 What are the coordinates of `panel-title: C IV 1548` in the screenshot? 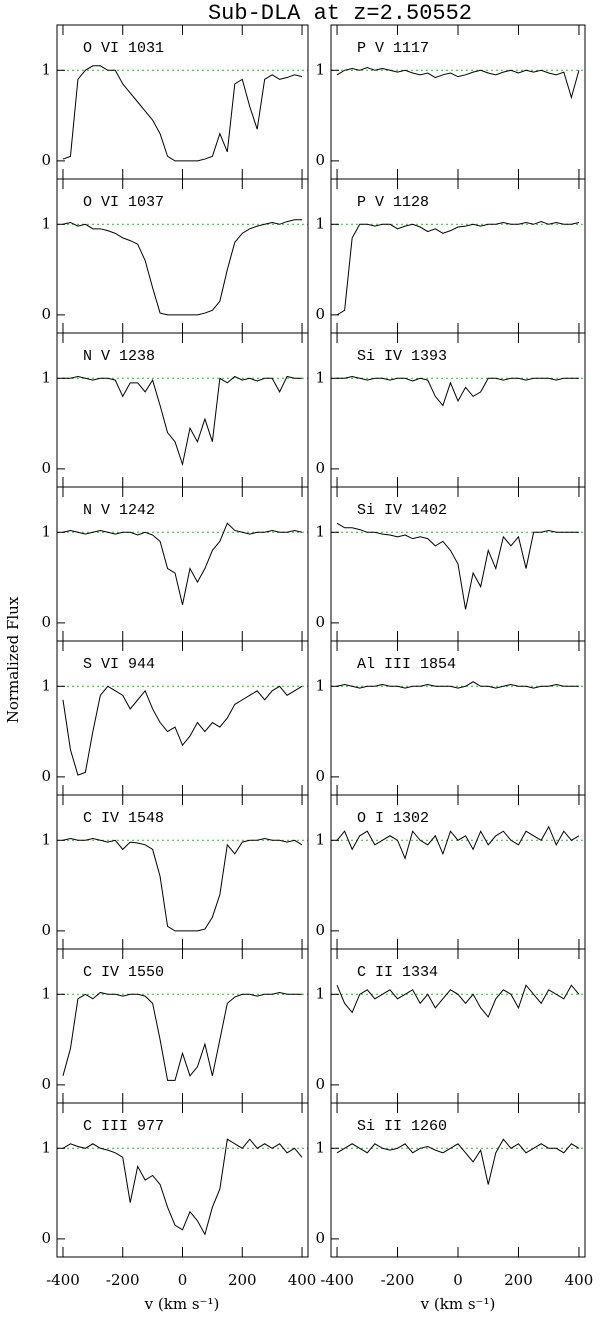 It's located at (123, 818).